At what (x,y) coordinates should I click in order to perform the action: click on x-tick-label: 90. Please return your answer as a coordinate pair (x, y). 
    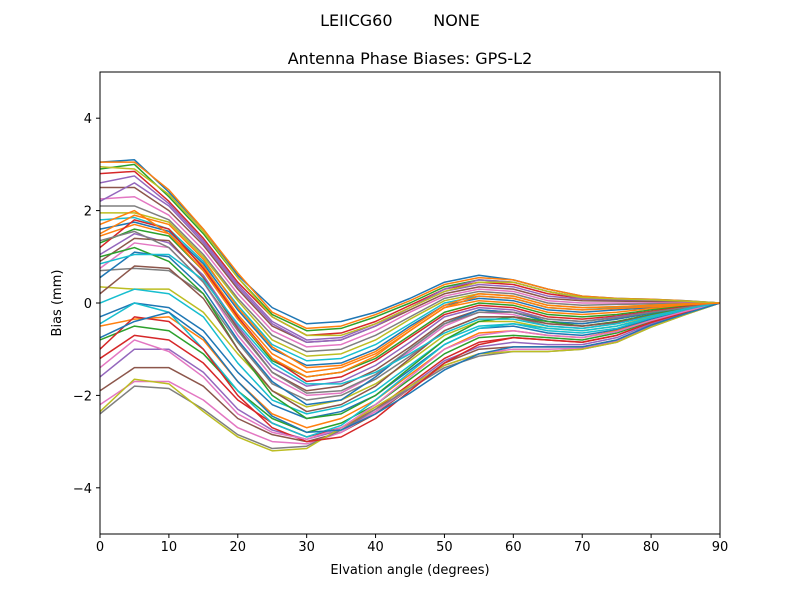
    Looking at the image, I should click on (720, 547).